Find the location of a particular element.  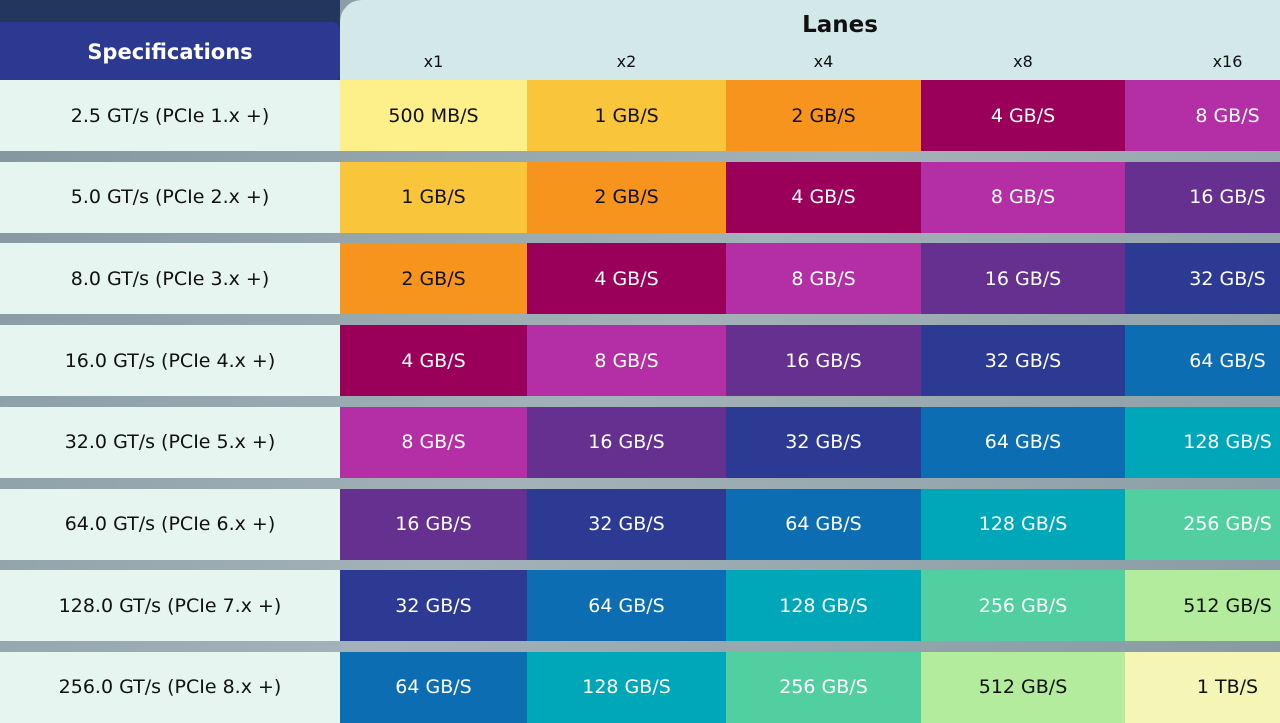

column-header: x1 is located at coordinates (433, 61).